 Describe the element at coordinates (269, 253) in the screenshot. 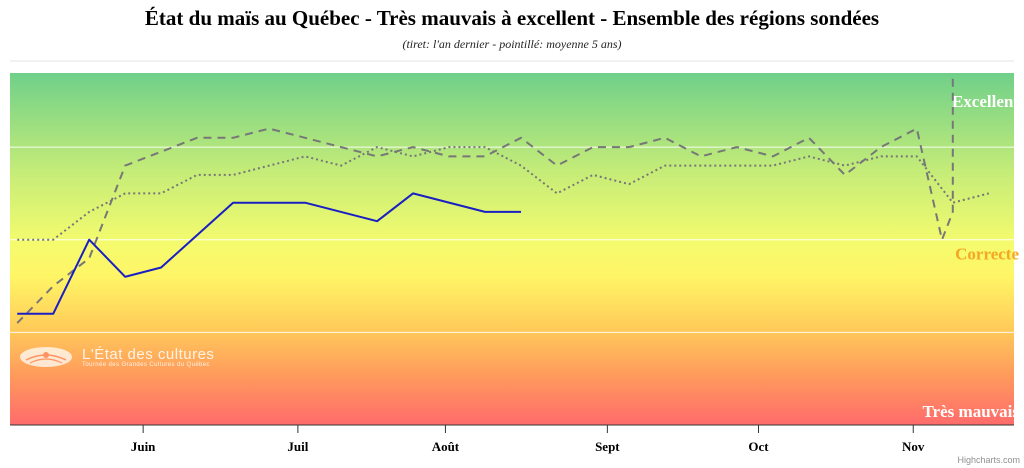

I see `series-line-solid` at that location.